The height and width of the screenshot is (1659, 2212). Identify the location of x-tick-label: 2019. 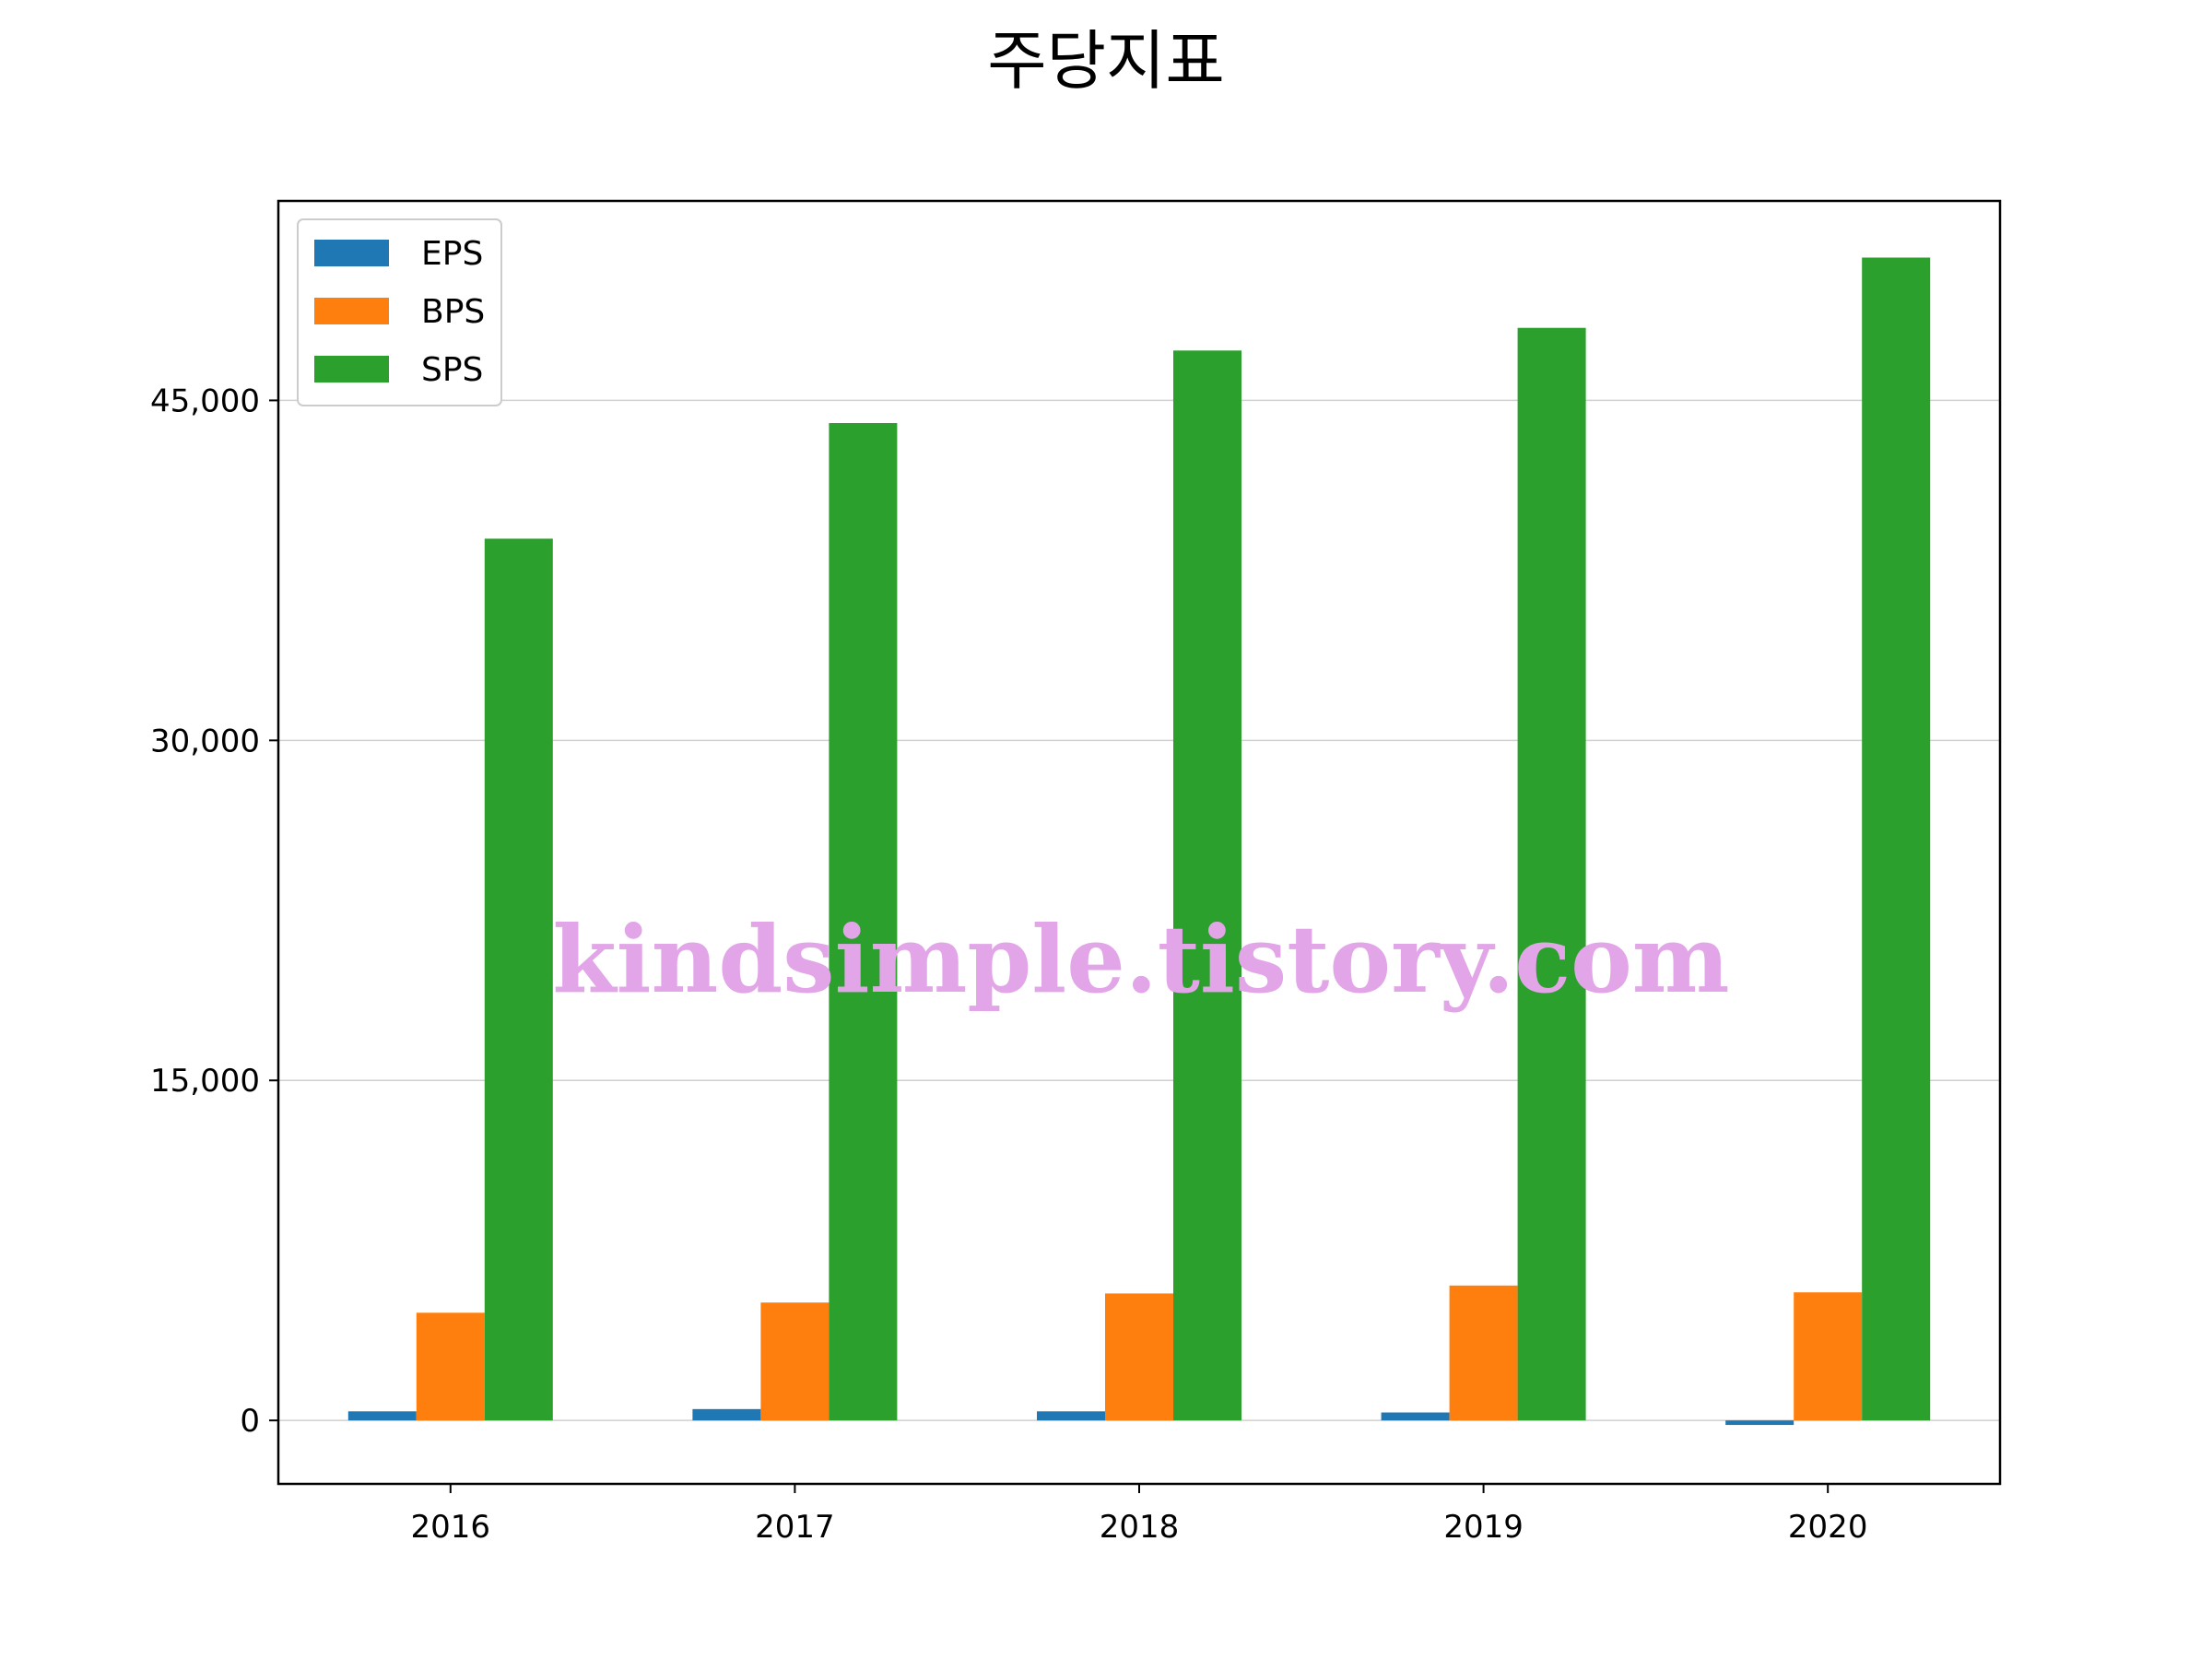
(1483, 1527).